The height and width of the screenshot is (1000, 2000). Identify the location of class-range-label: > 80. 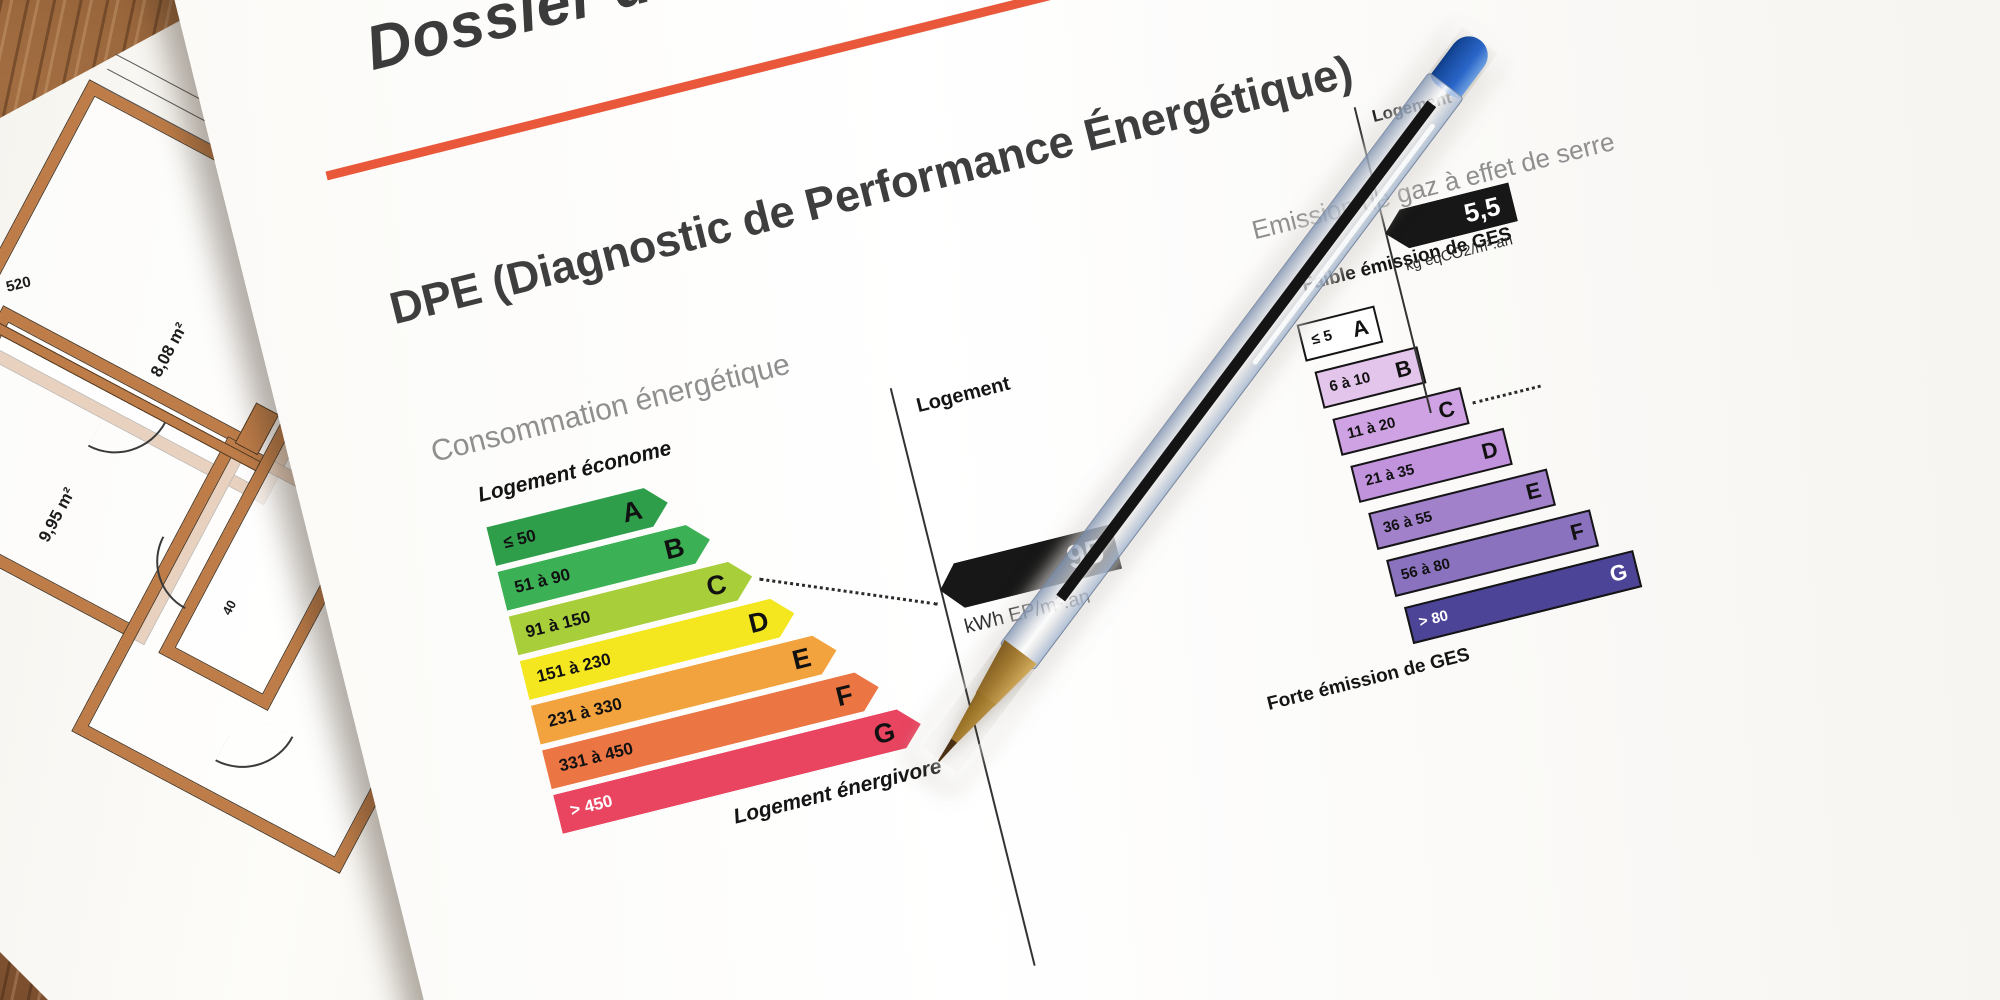
(1434, 619).